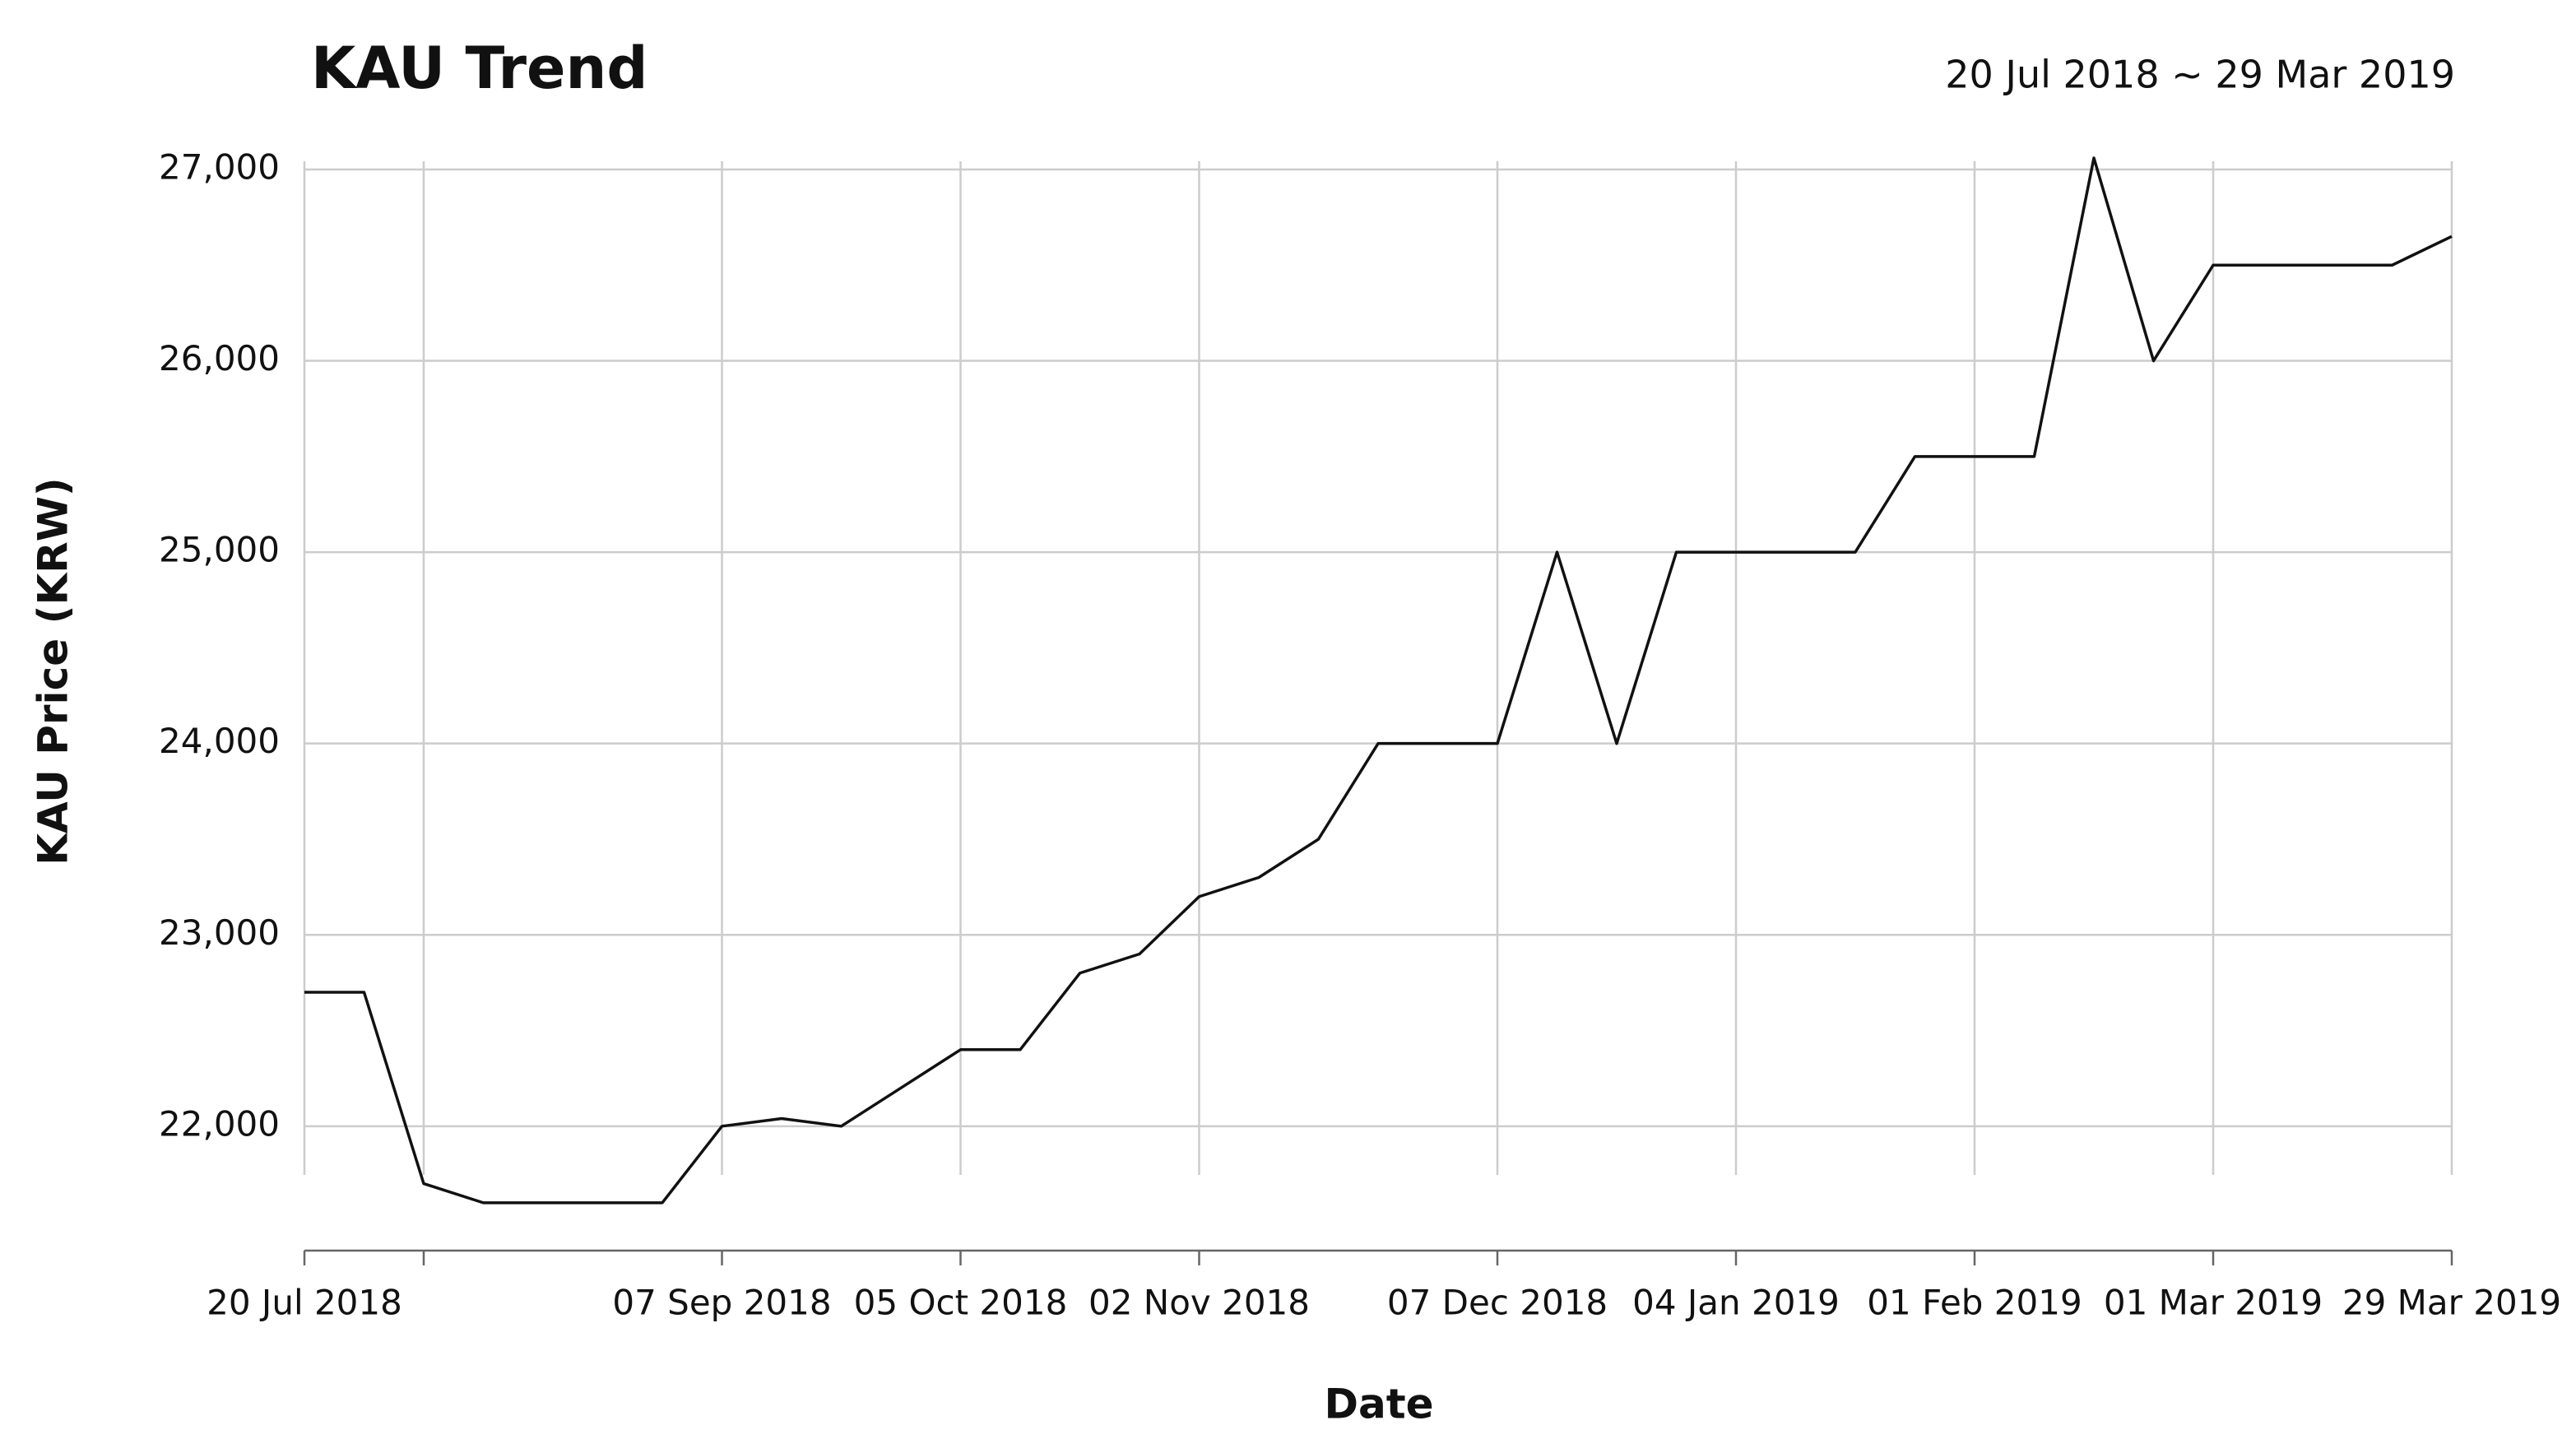  Describe the element at coordinates (1199, 1303) in the screenshot. I see `x-tick-label: 02 Nov 2018` at that location.